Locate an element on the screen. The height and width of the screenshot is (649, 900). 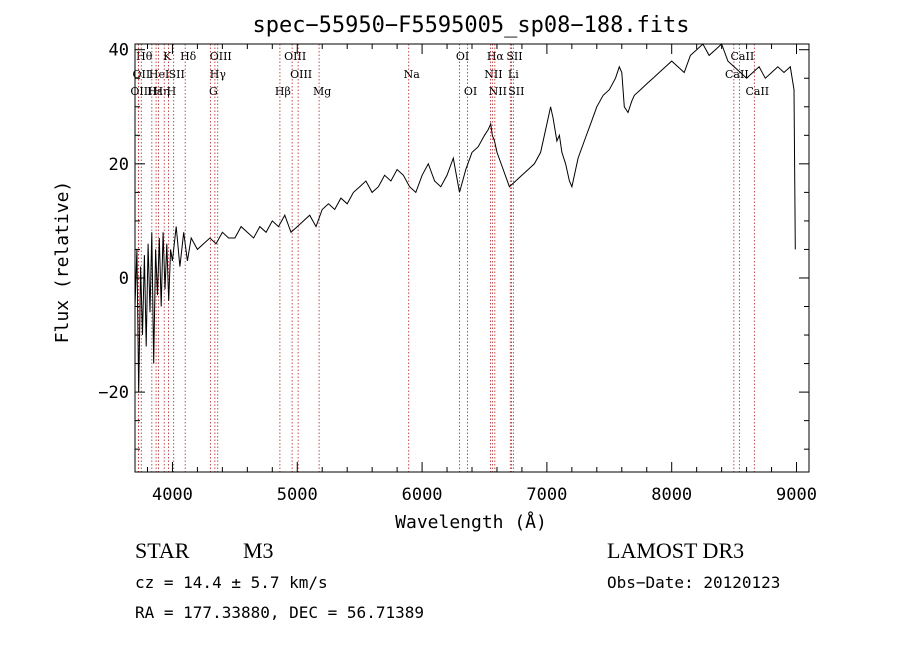
redshift-cz: cz = 14.4 ± 5.7 km/s is located at coordinates (231, 582).